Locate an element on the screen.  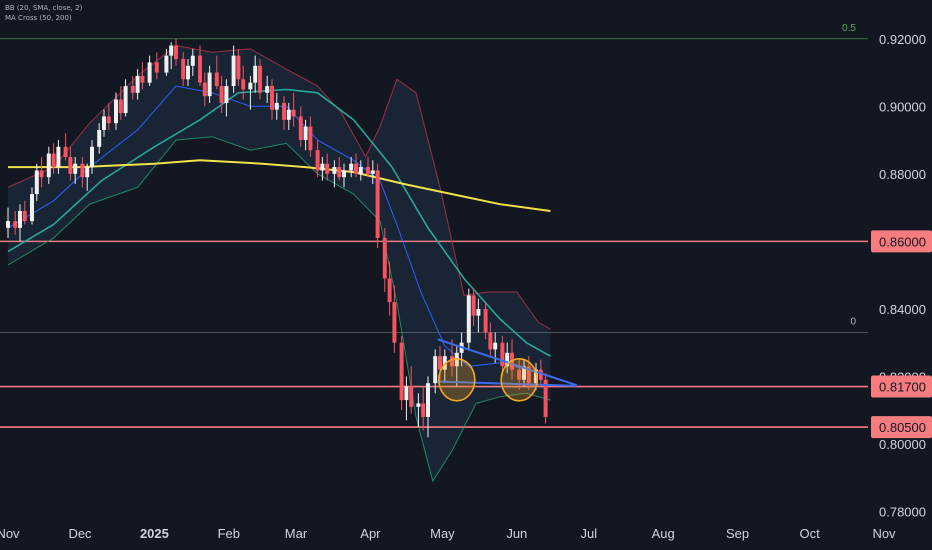
trendline is located at coordinates (507, 362).